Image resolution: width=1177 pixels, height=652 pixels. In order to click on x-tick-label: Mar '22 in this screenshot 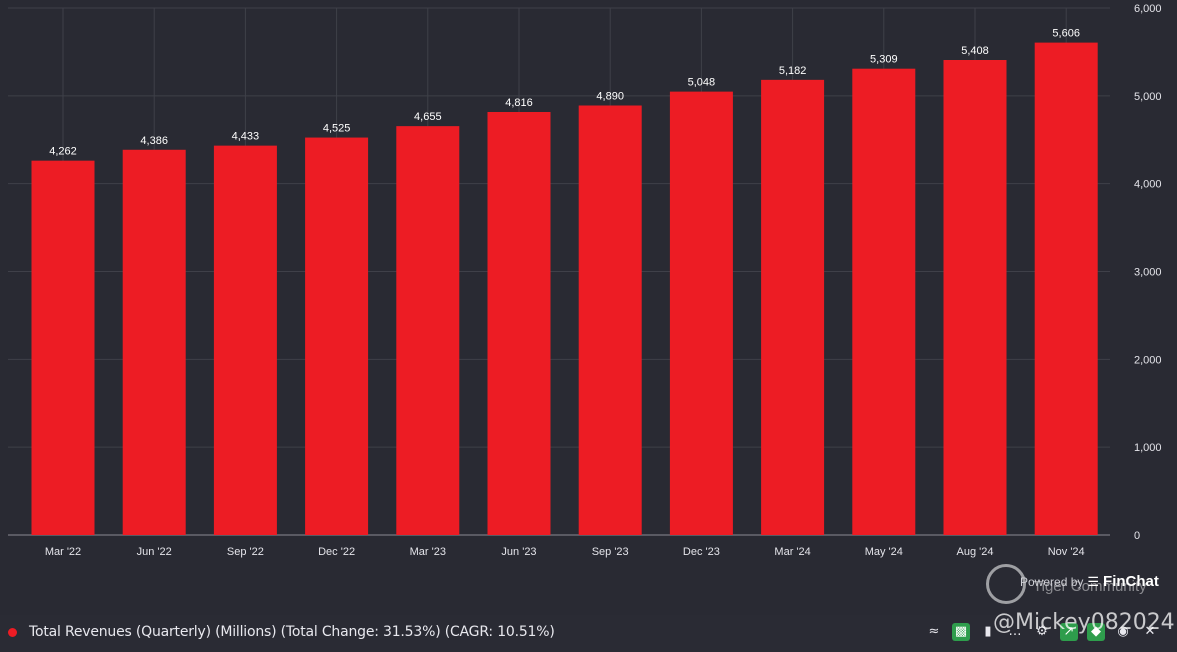, I will do `click(63, 552)`.